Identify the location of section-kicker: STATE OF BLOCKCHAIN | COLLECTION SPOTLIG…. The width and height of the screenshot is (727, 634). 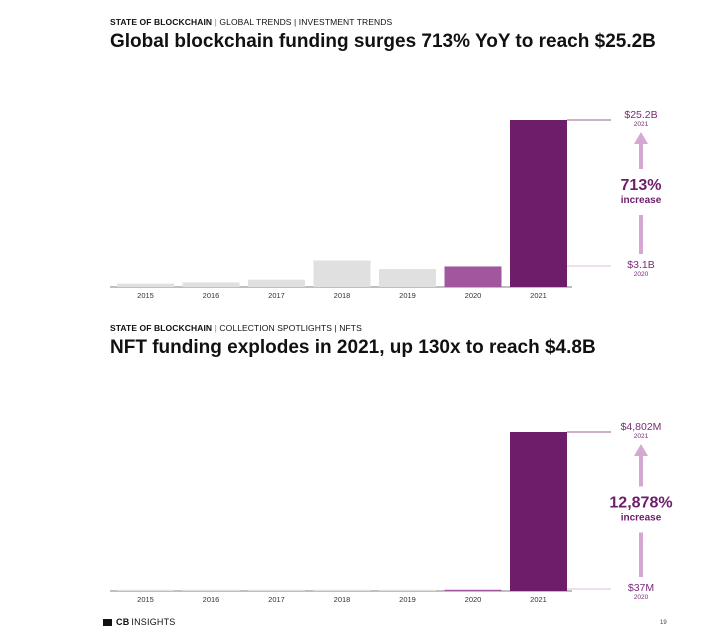
(236, 328).